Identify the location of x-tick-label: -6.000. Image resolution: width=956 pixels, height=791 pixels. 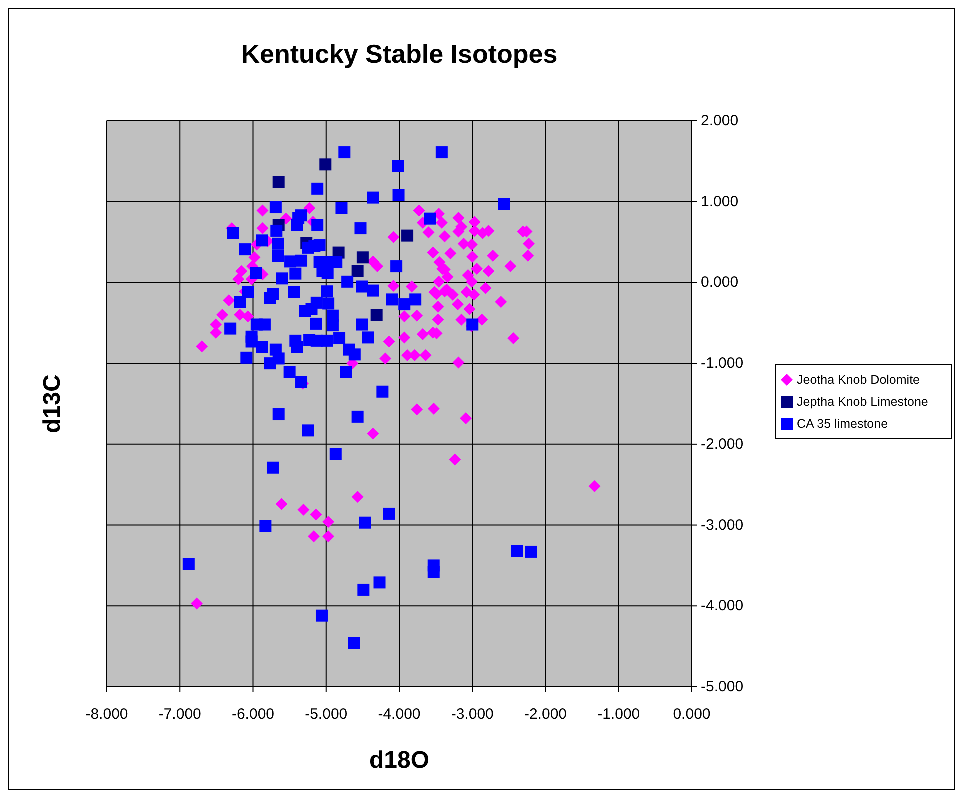
(253, 714).